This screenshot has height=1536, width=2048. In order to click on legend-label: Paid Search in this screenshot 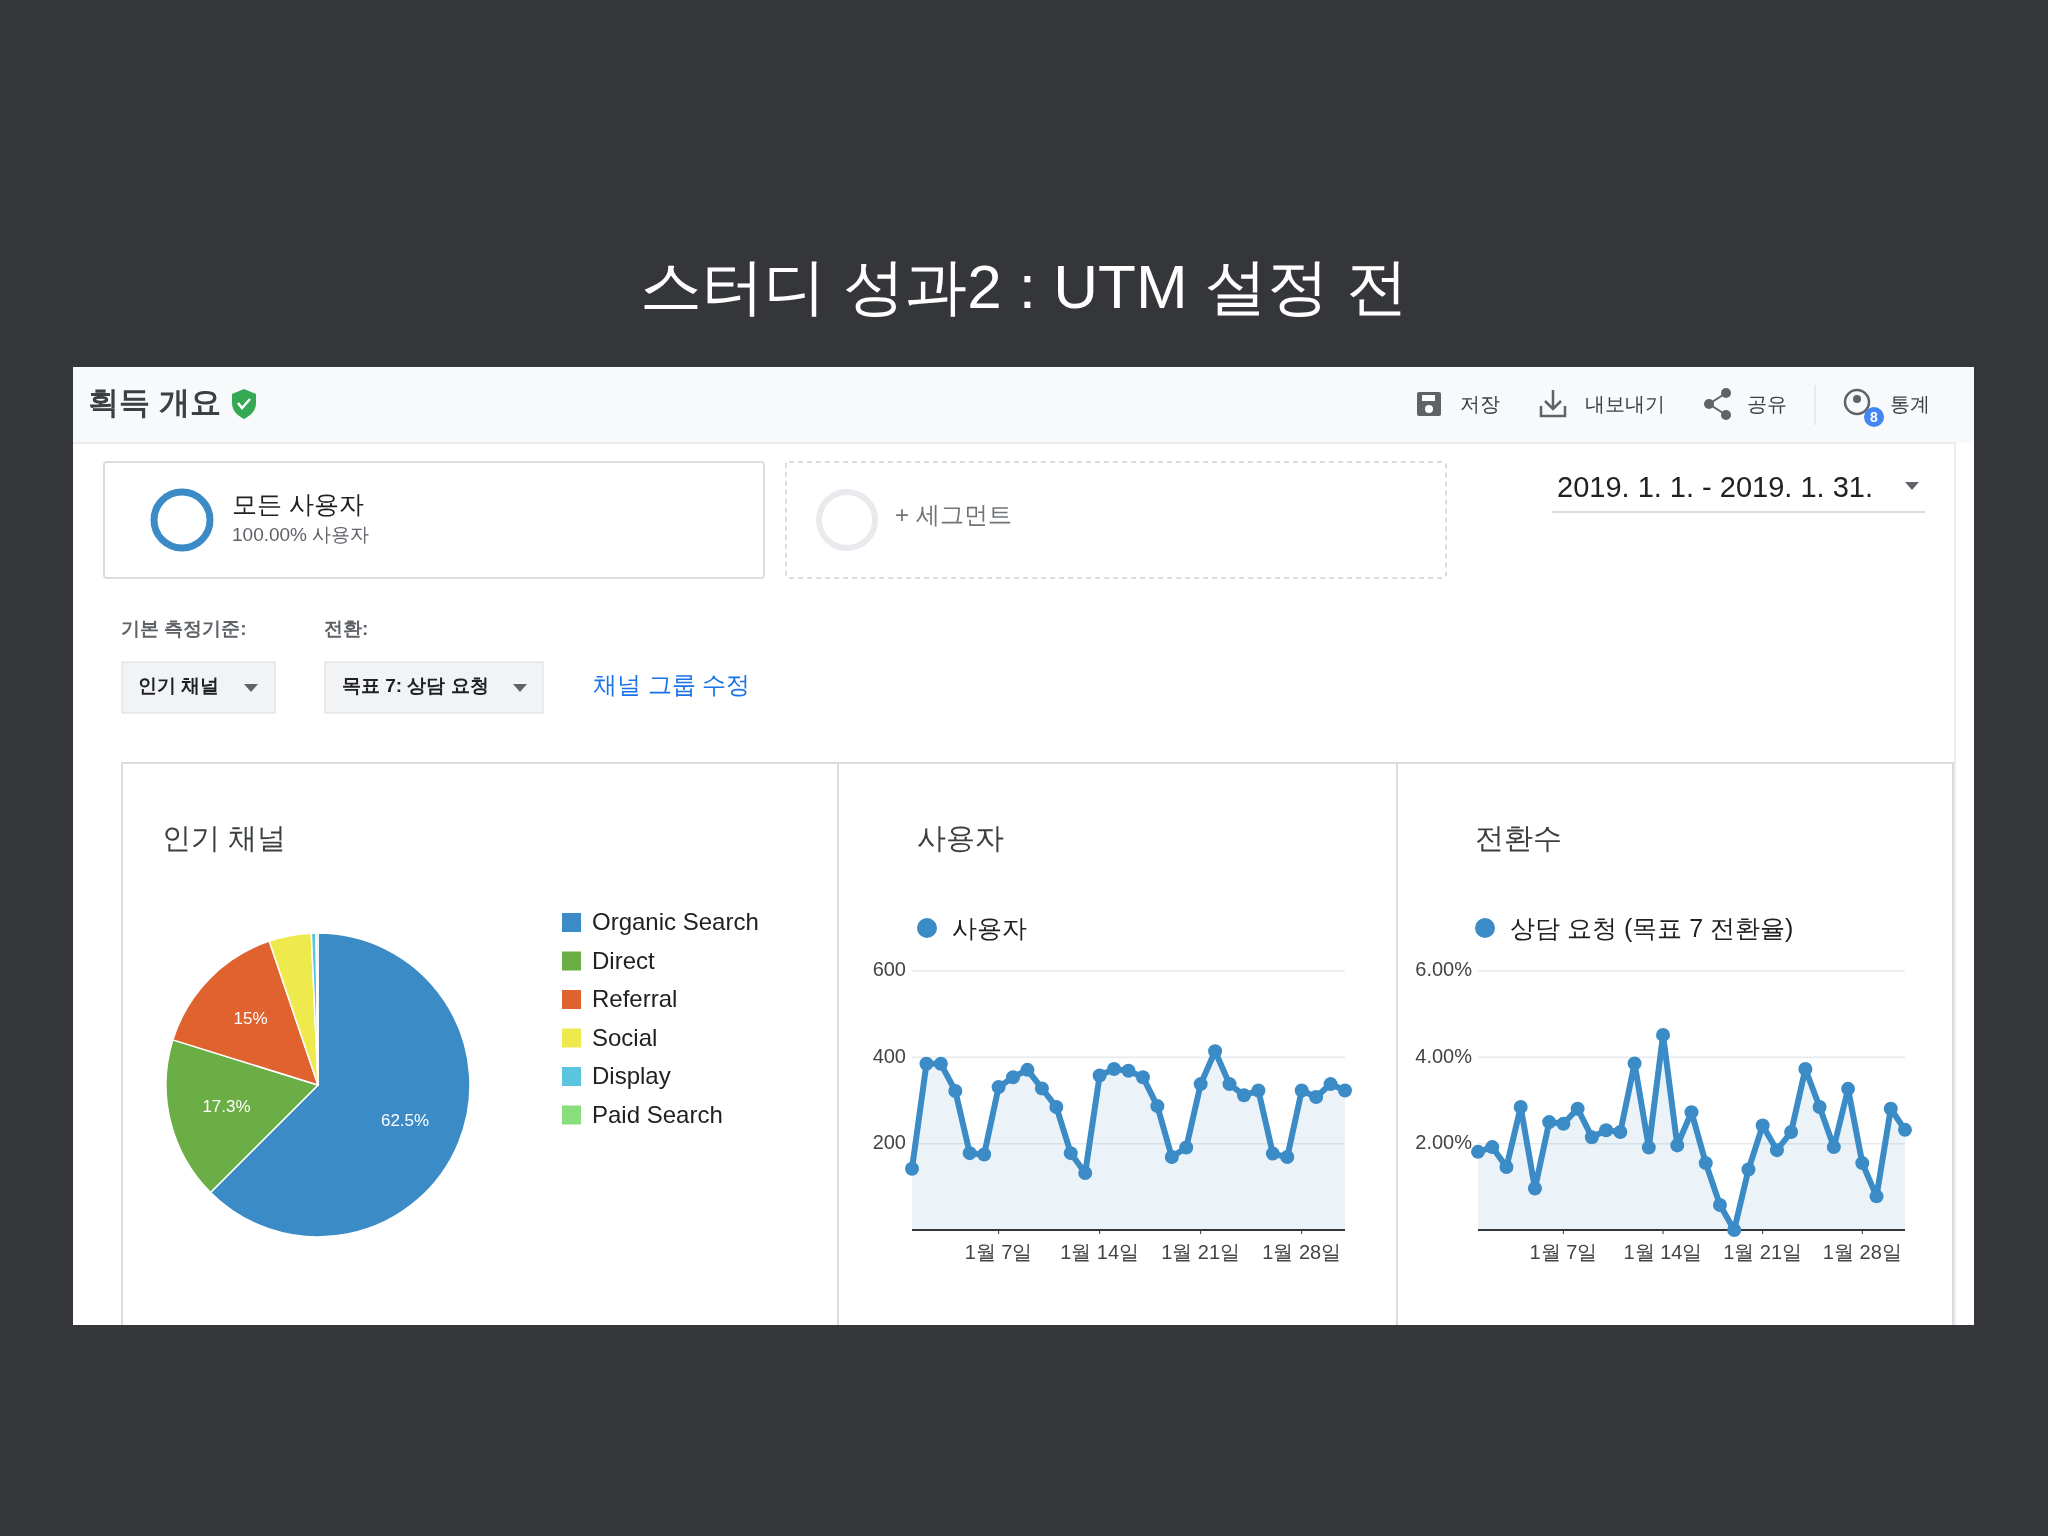, I will do `click(657, 1114)`.